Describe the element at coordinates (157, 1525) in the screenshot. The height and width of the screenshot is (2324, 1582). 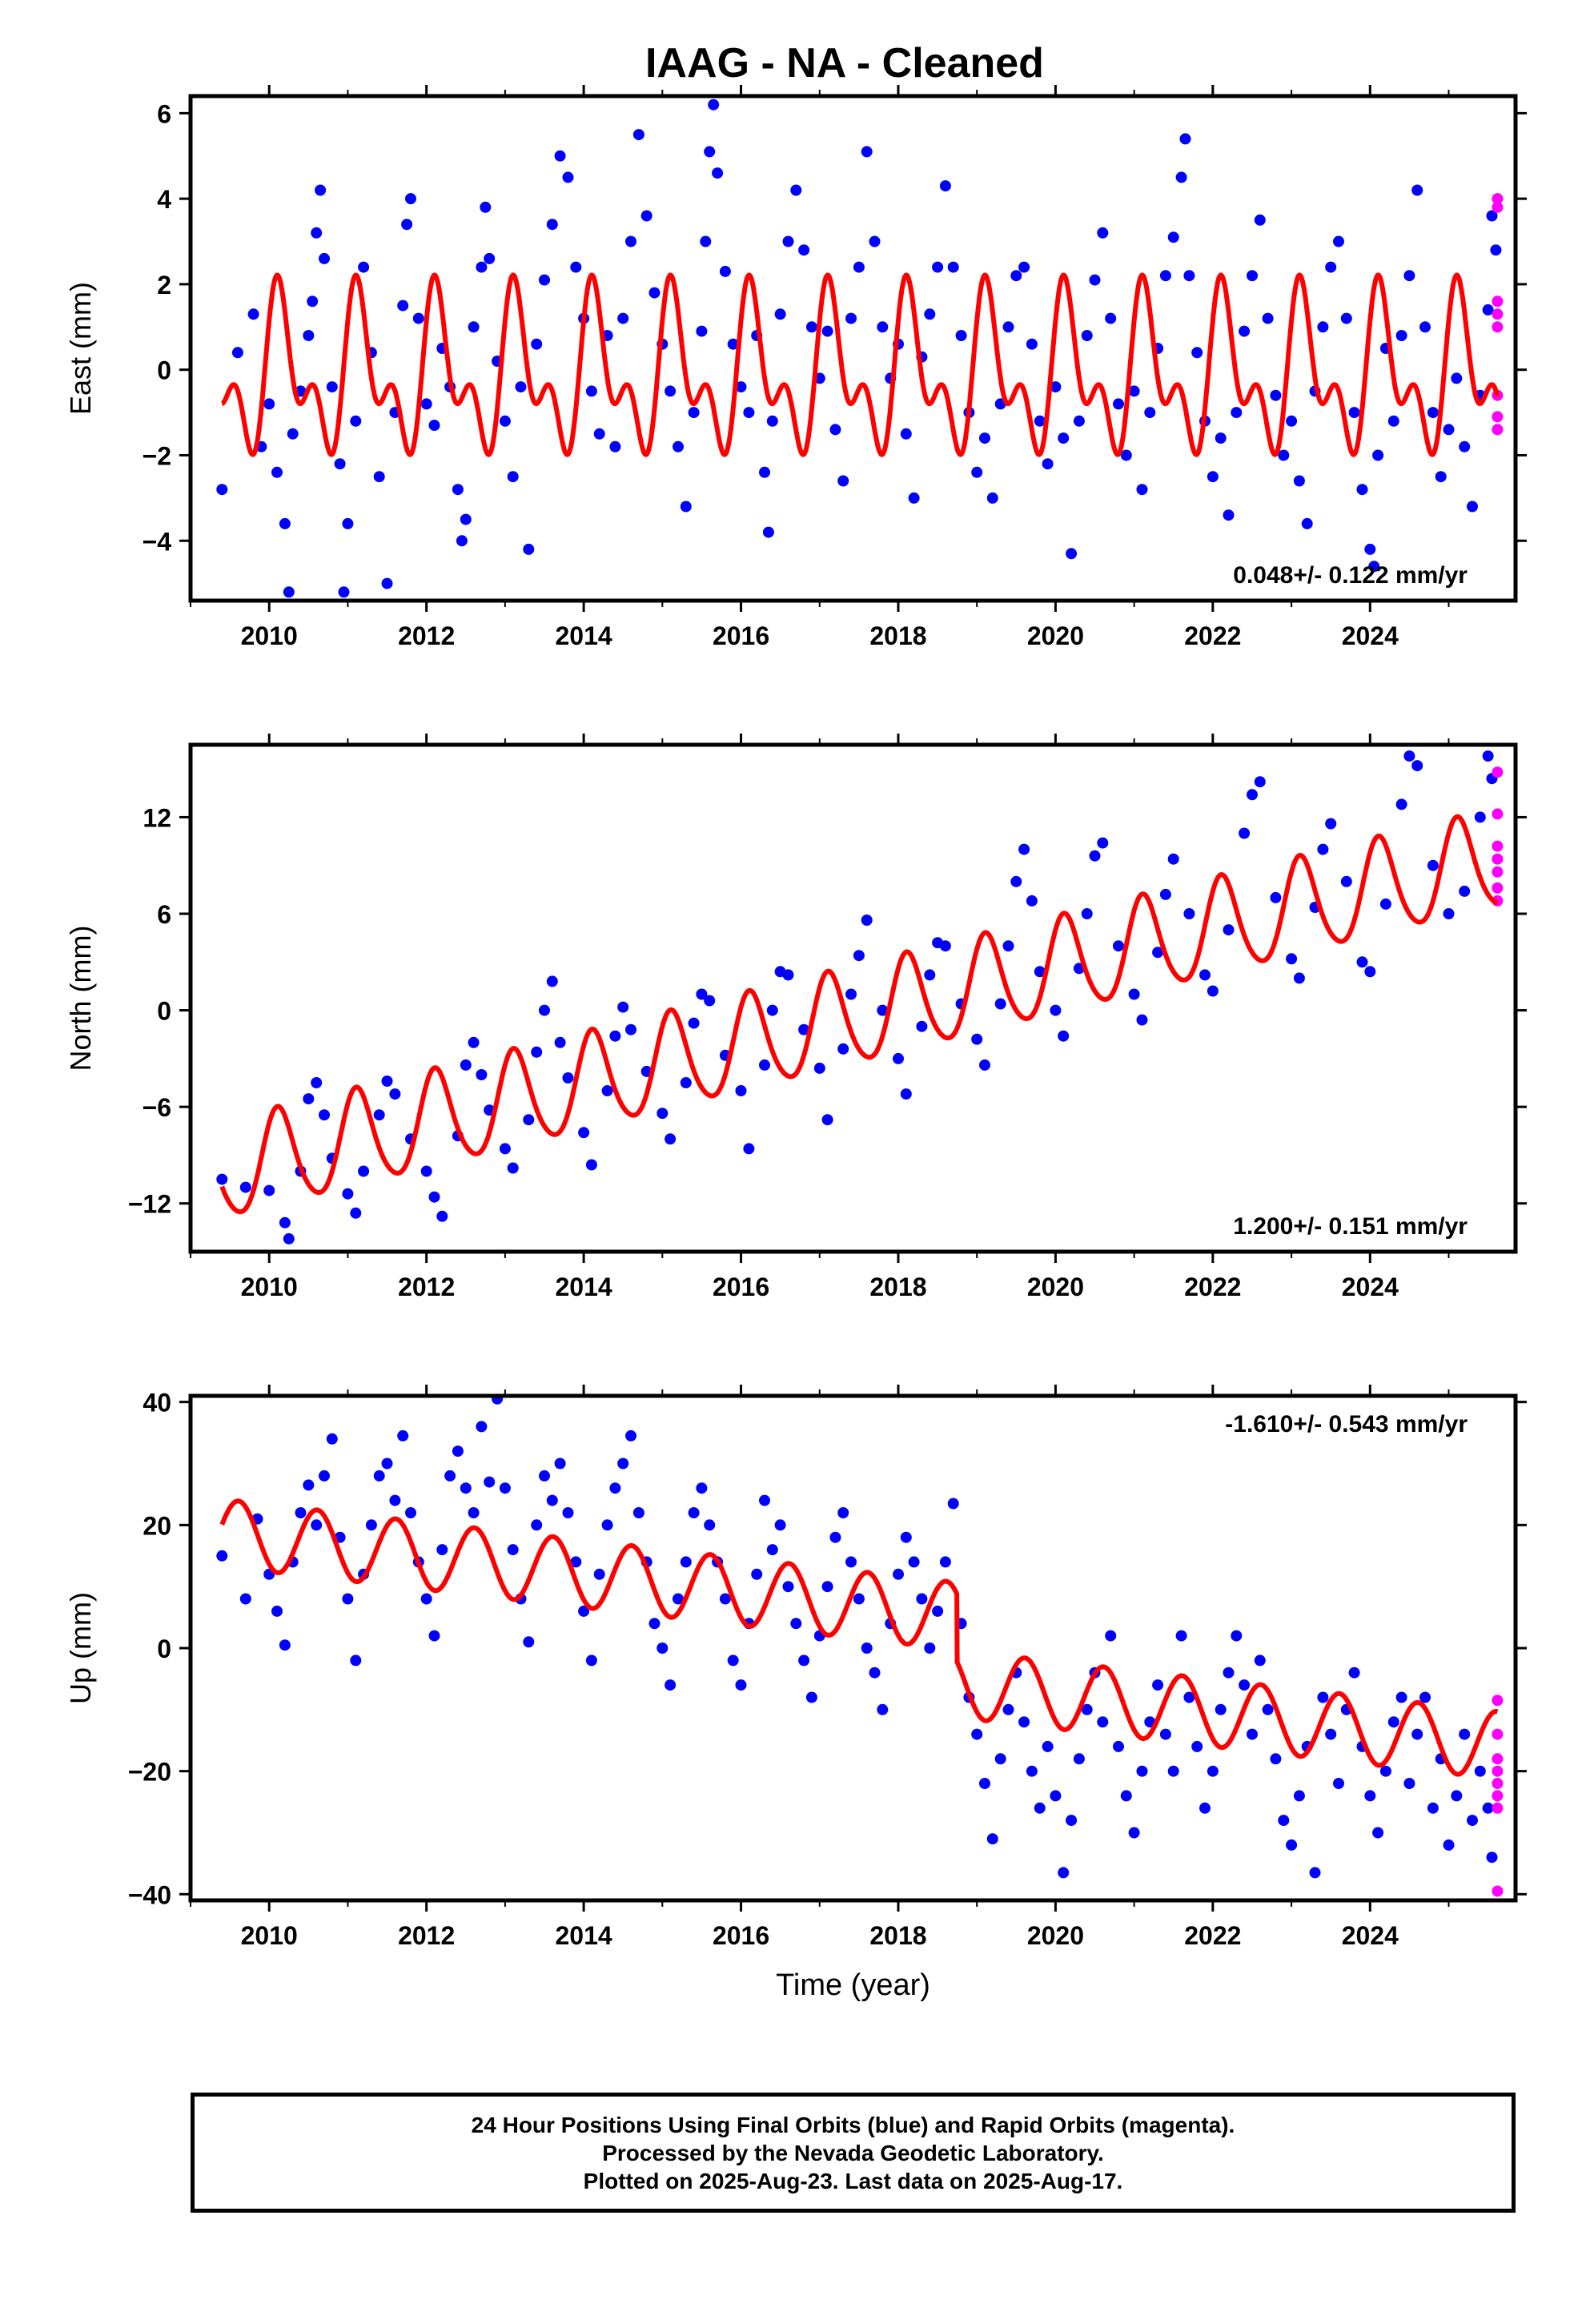
I see `y-tick-label: 20` at that location.